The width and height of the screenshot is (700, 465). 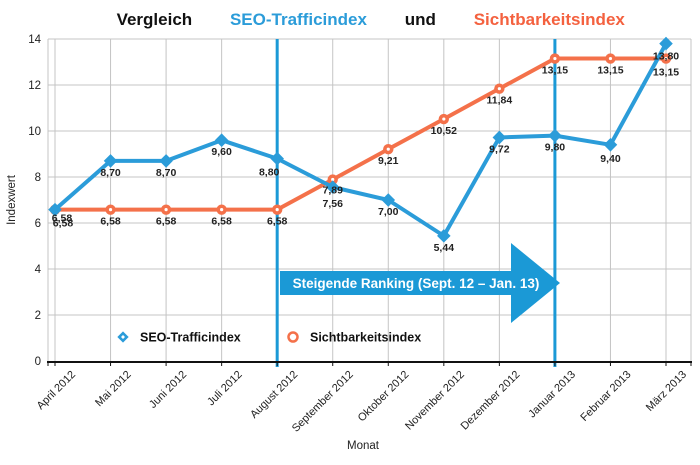 What do you see at coordinates (500, 101) in the screenshot?
I see `data-label: 11,84` at bounding box center [500, 101].